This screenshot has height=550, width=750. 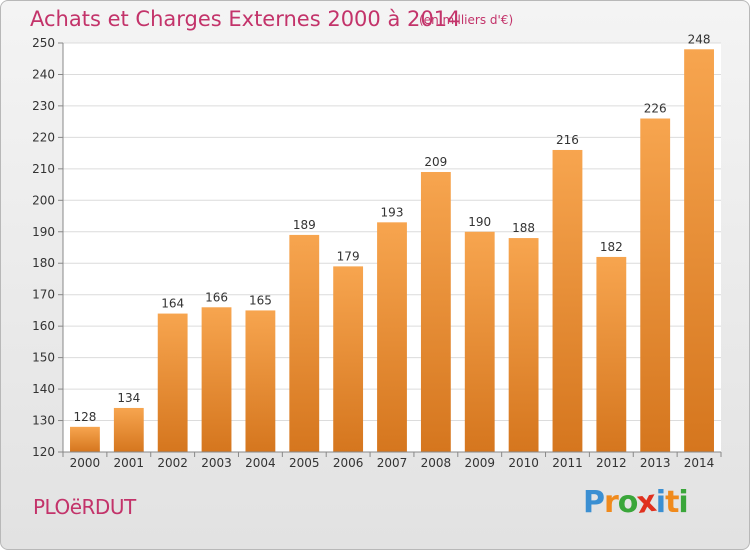 I want to click on x-tick-label: 2004, so click(x=260, y=463).